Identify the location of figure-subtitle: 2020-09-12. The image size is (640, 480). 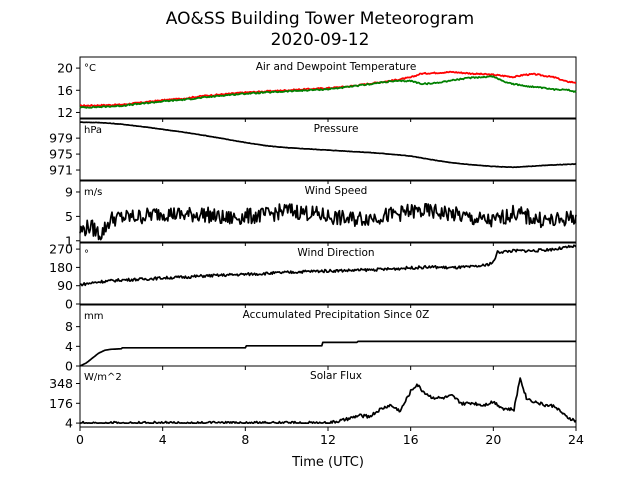
(320, 40).